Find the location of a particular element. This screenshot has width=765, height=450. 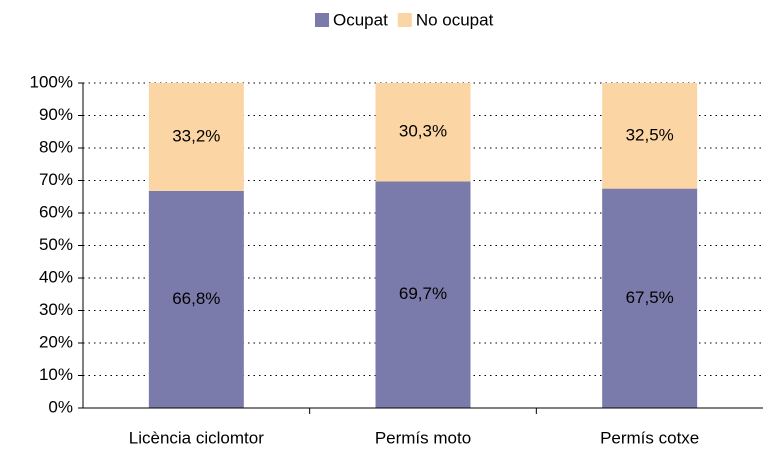

legend-label: Ocupat is located at coordinates (360, 19).